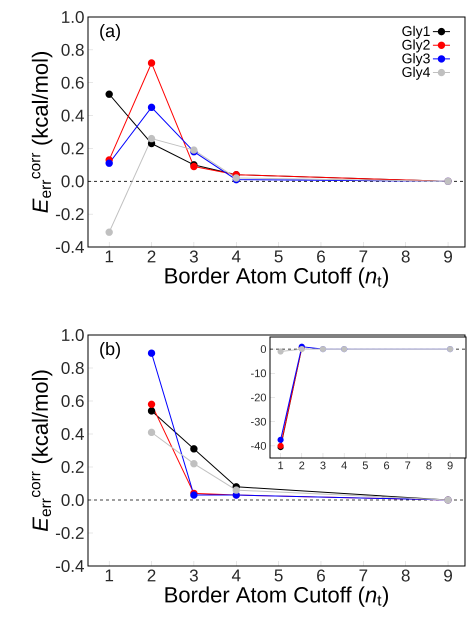 The image size is (475, 621). Describe the element at coordinates (110, 350) in the screenshot. I see `annotation: (b)` at that location.